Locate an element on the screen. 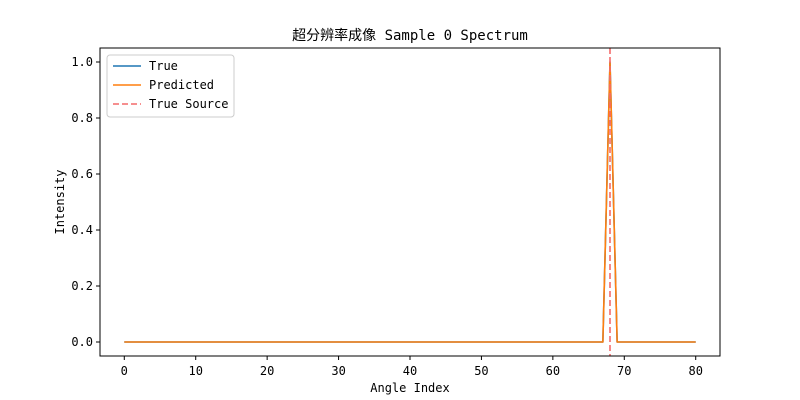 The width and height of the screenshot is (800, 400). x-axis-label: Angle Index is located at coordinates (409, 388).